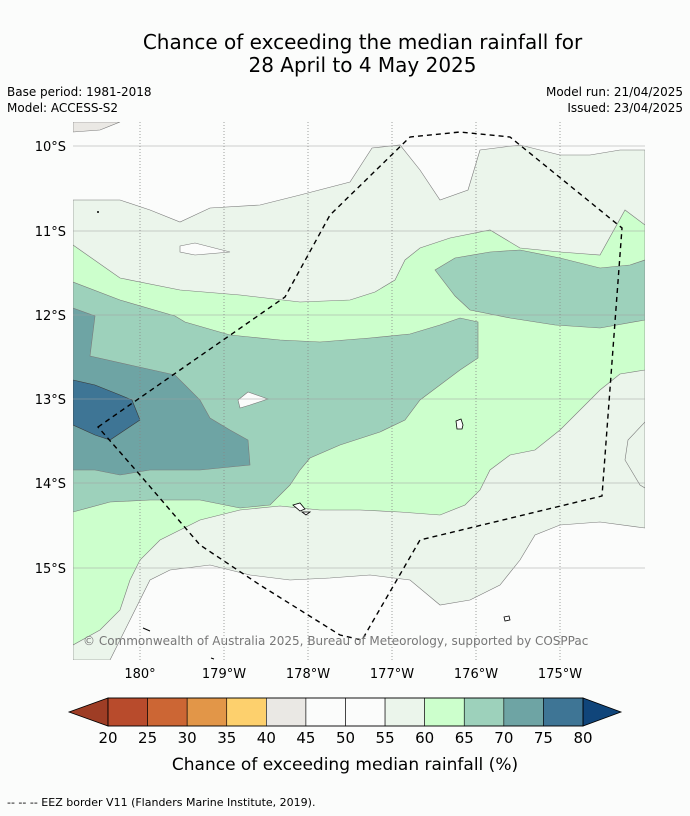 The height and width of the screenshot is (816, 690). I want to click on colorbar-over-arrow, so click(602, 712).